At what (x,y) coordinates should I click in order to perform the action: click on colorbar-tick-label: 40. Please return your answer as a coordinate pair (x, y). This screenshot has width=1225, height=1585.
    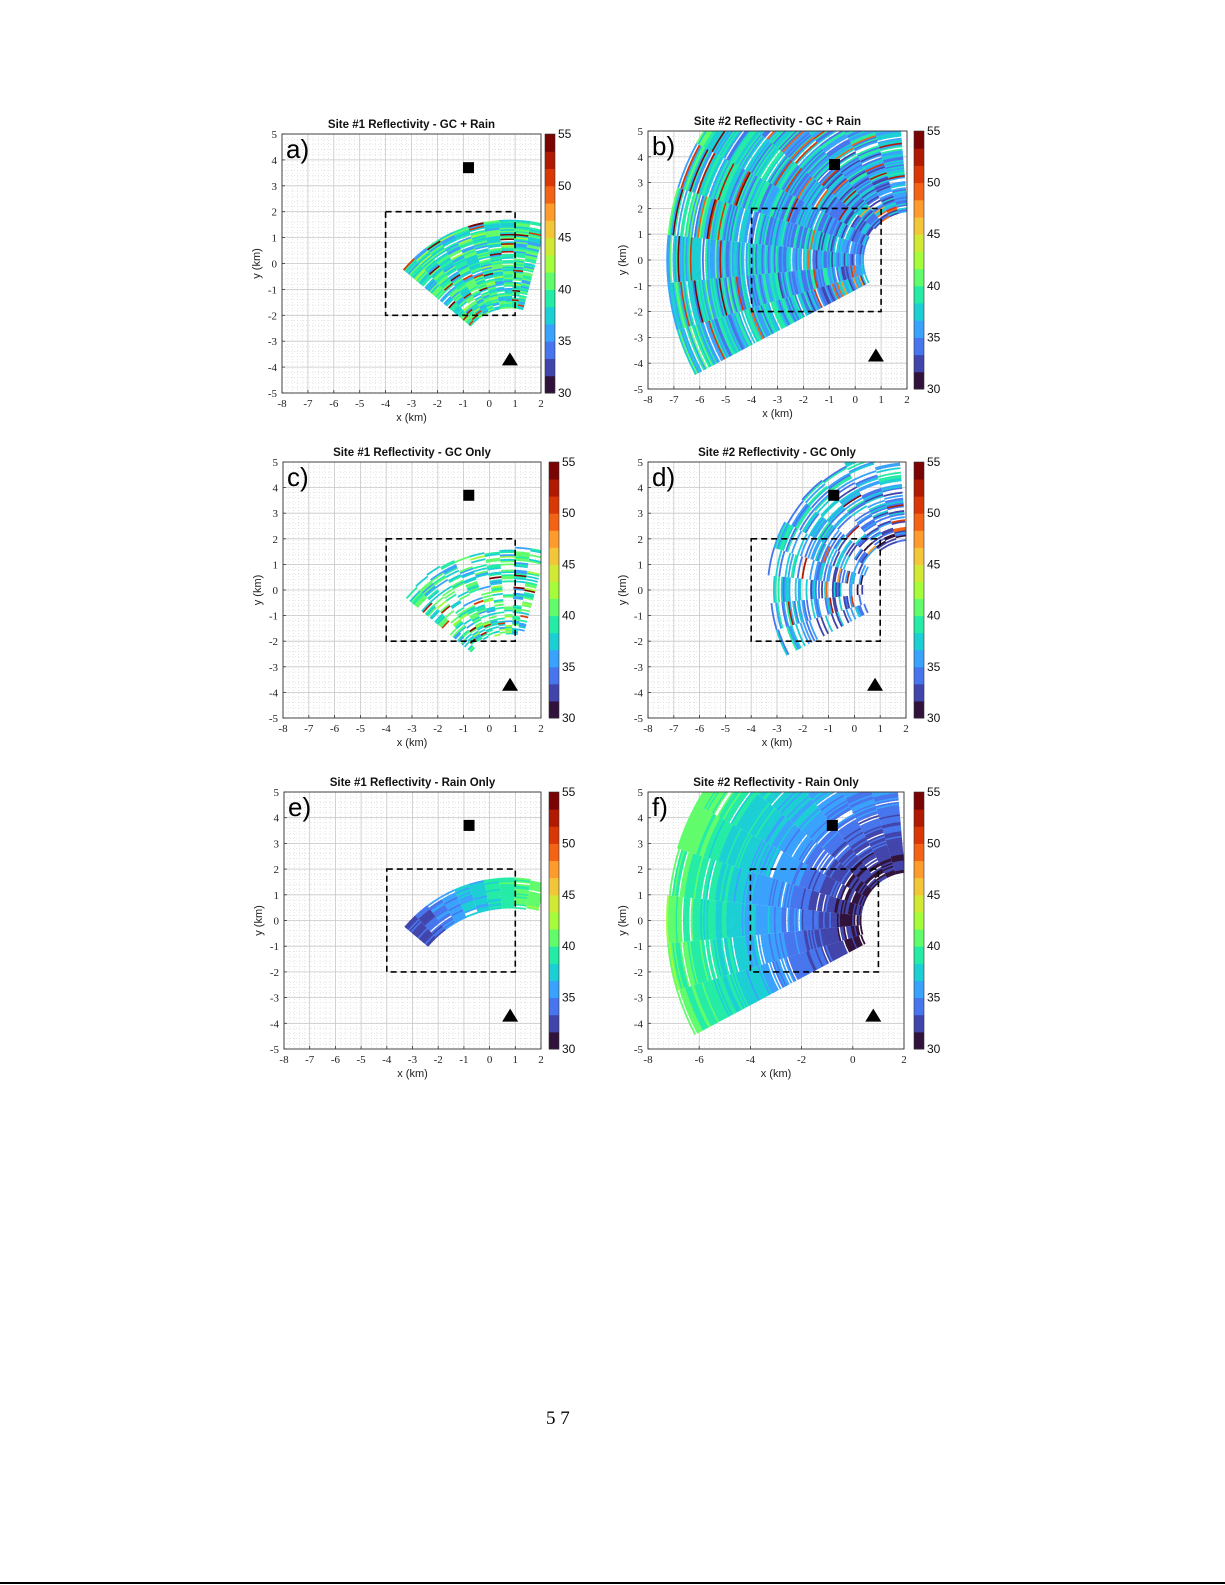
    Looking at the image, I should click on (569, 946).